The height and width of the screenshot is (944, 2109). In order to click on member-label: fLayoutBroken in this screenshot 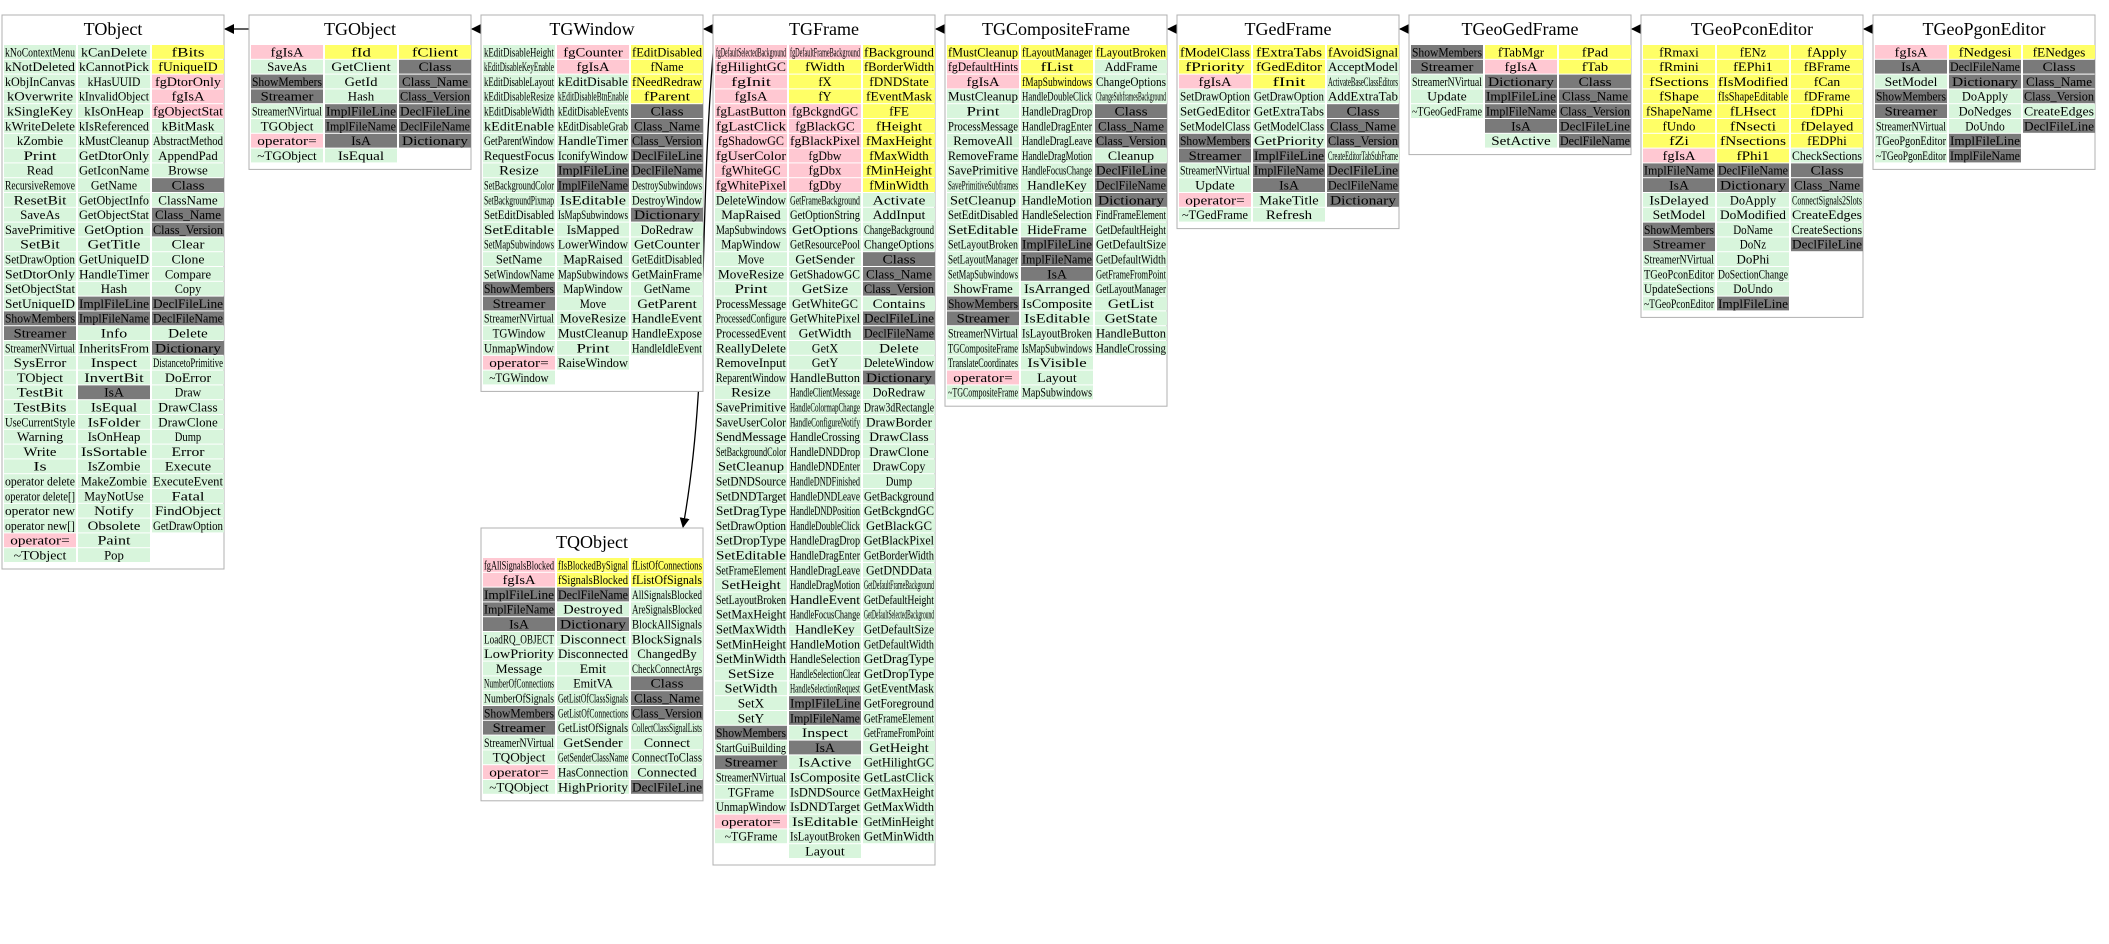, I will do `click(1131, 52)`.